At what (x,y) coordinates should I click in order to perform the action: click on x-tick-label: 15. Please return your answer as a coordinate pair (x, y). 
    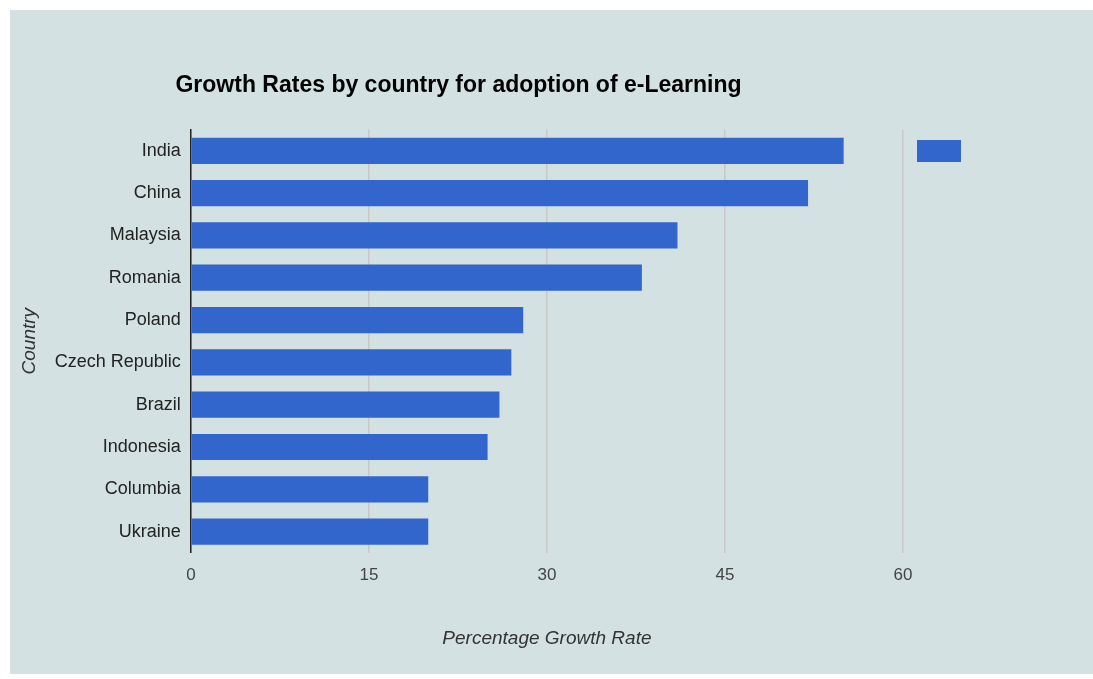
    Looking at the image, I should click on (369, 574).